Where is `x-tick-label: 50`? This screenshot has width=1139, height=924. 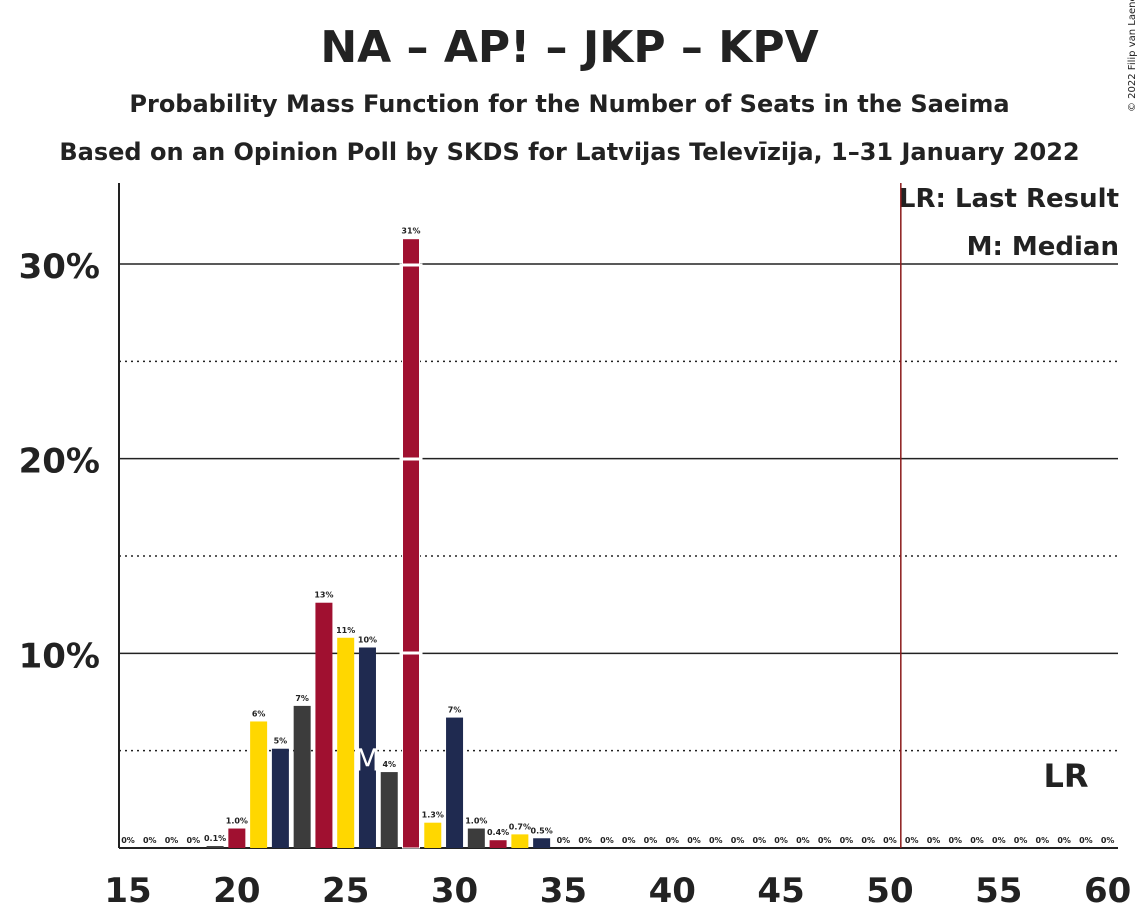
x-tick-label: 50 is located at coordinates (889, 891).